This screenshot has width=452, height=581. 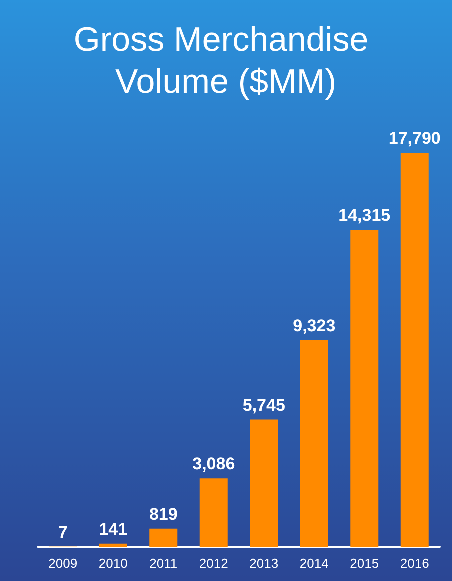 What do you see at coordinates (214, 464) in the screenshot?
I see `data-label: 3,086` at bounding box center [214, 464].